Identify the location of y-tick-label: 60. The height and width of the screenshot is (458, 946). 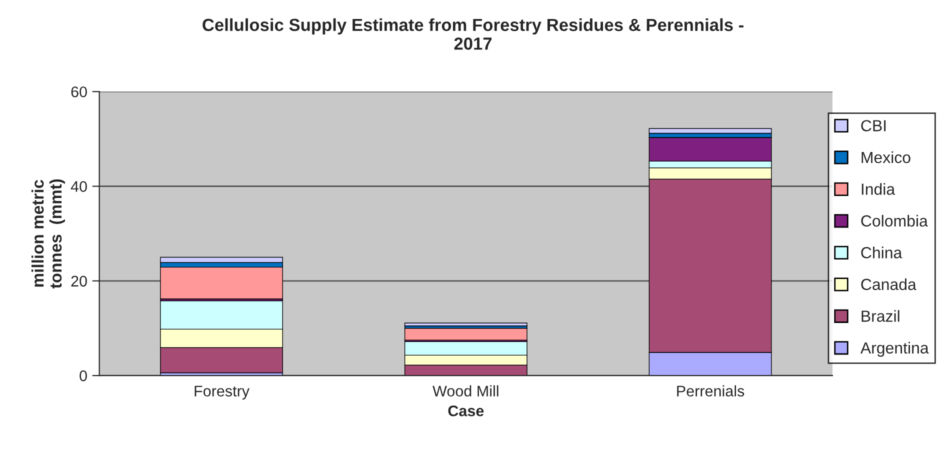
(79, 92).